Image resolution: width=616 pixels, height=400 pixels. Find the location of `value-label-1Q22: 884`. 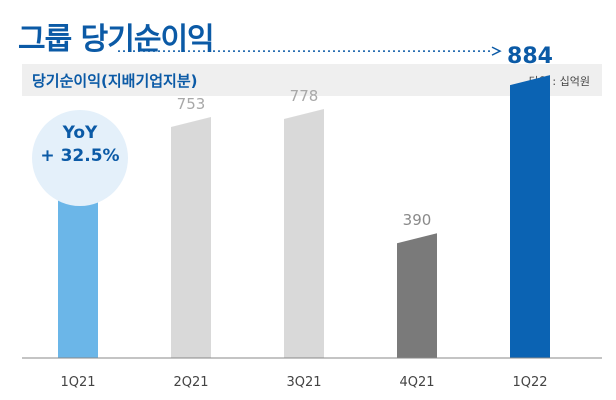

value-label-1Q22: 884 is located at coordinates (530, 56).